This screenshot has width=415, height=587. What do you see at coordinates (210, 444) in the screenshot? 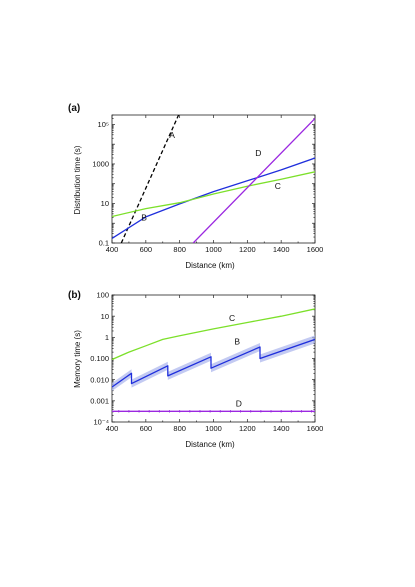
I see `x-axis-title-b: Distance (km)` at bounding box center [210, 444].